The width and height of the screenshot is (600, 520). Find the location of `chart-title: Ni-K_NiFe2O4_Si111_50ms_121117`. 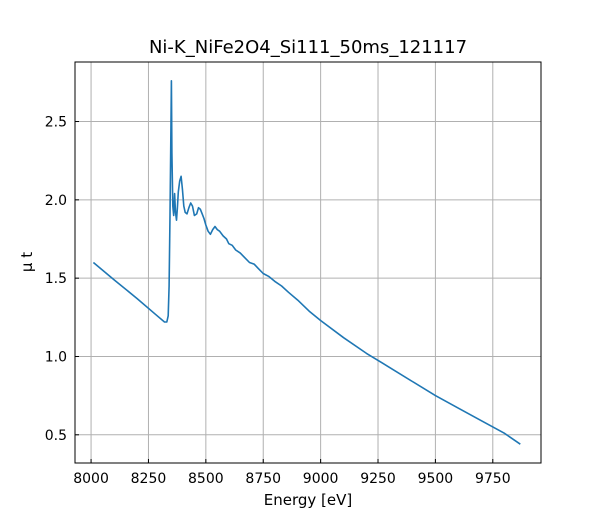

chart-title: Ni-K_NiFe2O4_Si111_50ms_121117 is located at coordinates (308, 47).